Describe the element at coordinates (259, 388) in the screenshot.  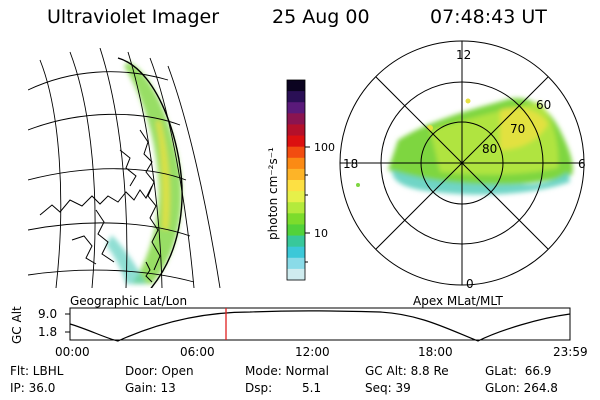
I see `dsp-label: Dsp:` at that location.